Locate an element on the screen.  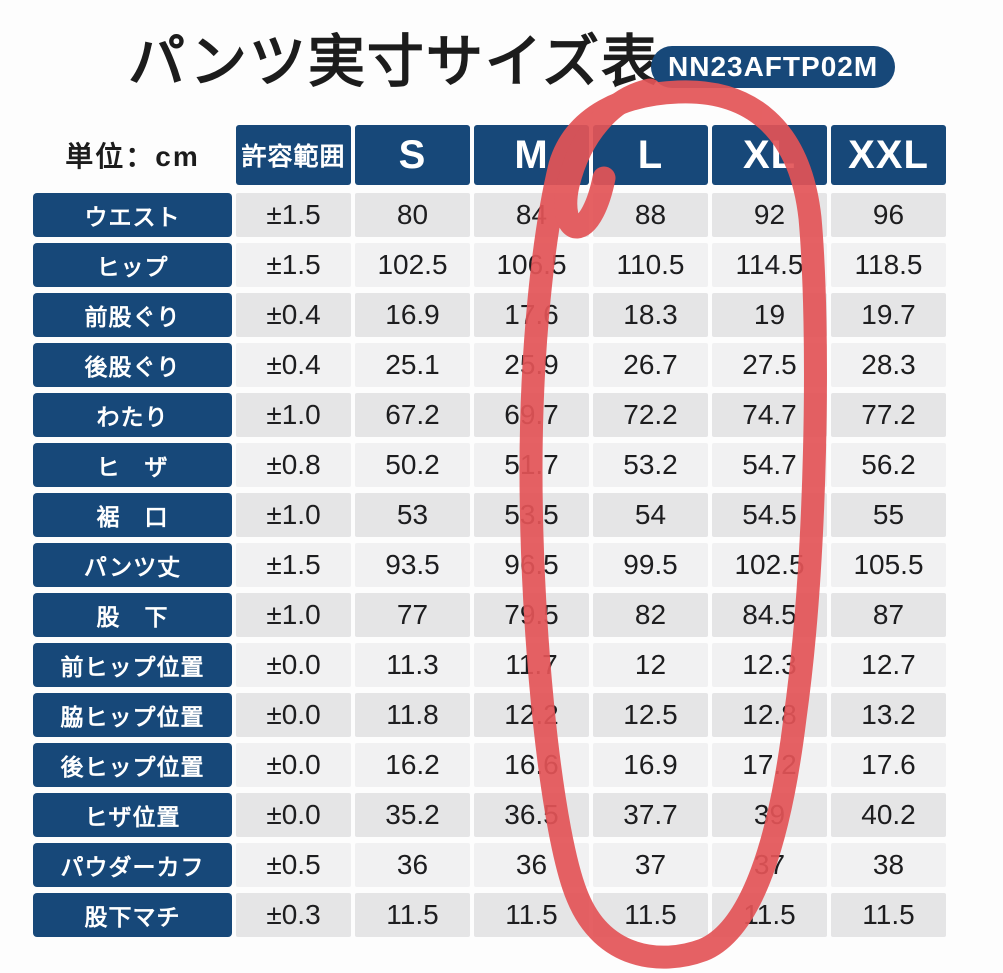
value-cell-xl: 102.5 is located at coordinates (769, 565).